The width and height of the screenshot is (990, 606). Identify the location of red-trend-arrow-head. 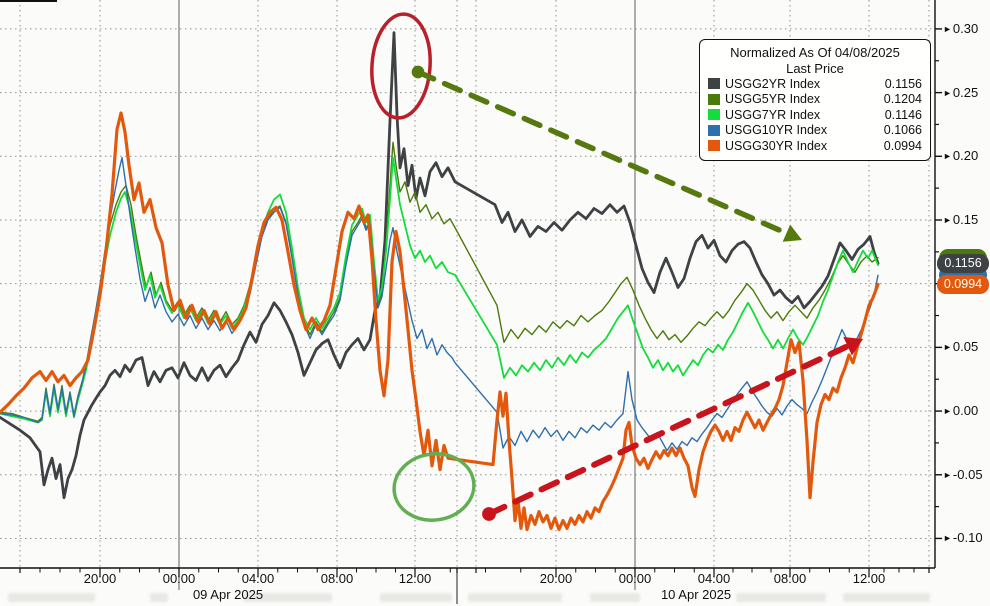
(853, 346).